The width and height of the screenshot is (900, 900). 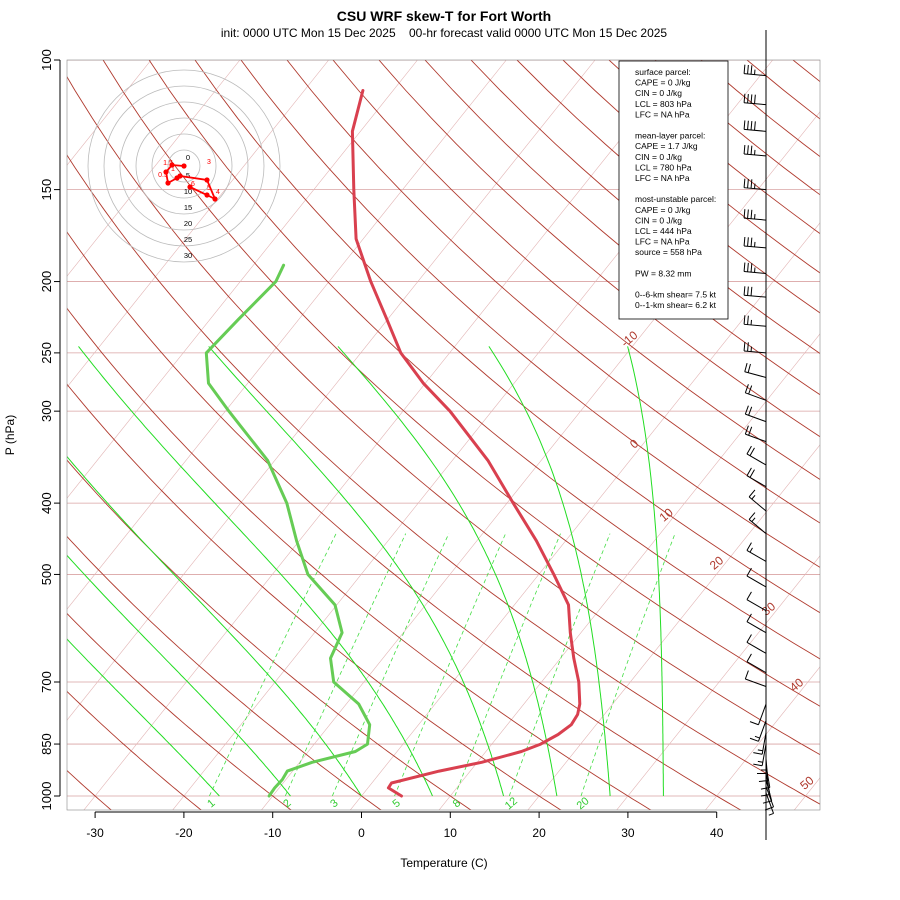 I want to click on y-tick-label: 850, so click(x=46, y=744).